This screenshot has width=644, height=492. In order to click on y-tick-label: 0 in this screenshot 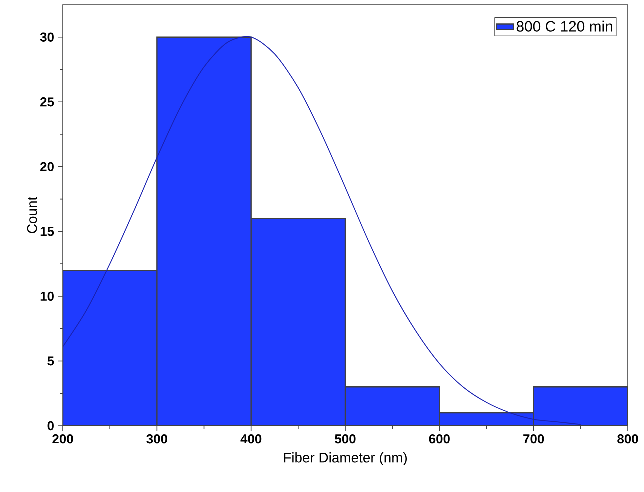, I will do `click(51, 426)`.